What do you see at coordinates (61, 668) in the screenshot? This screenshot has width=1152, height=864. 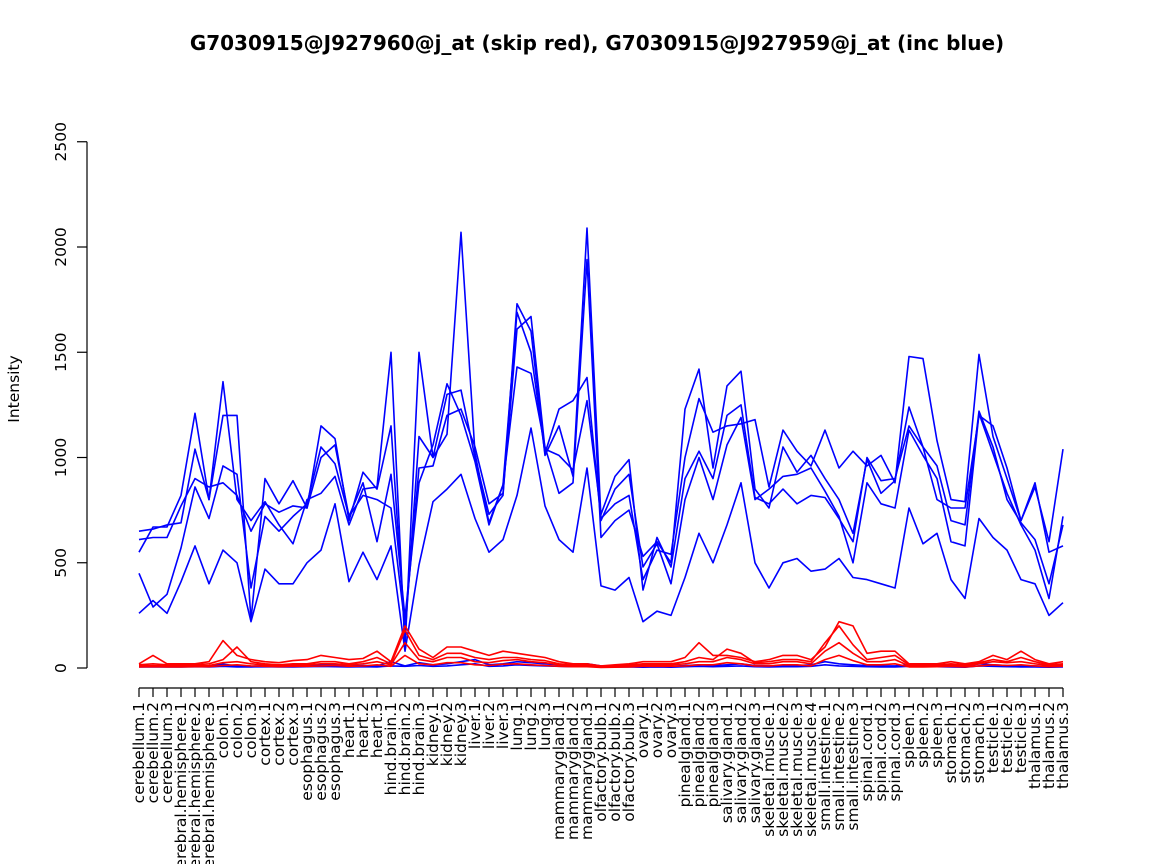 I see `y-tick-label-0: 0` at bounding box center [61, 668].